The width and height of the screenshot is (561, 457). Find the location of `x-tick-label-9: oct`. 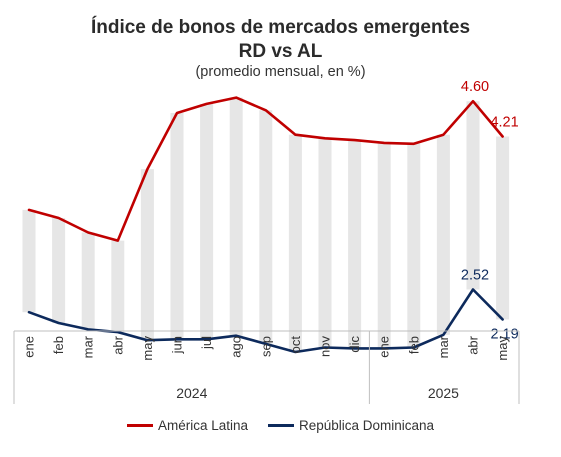

x-tick-label-9: oct is located at coordinates (295, 345).